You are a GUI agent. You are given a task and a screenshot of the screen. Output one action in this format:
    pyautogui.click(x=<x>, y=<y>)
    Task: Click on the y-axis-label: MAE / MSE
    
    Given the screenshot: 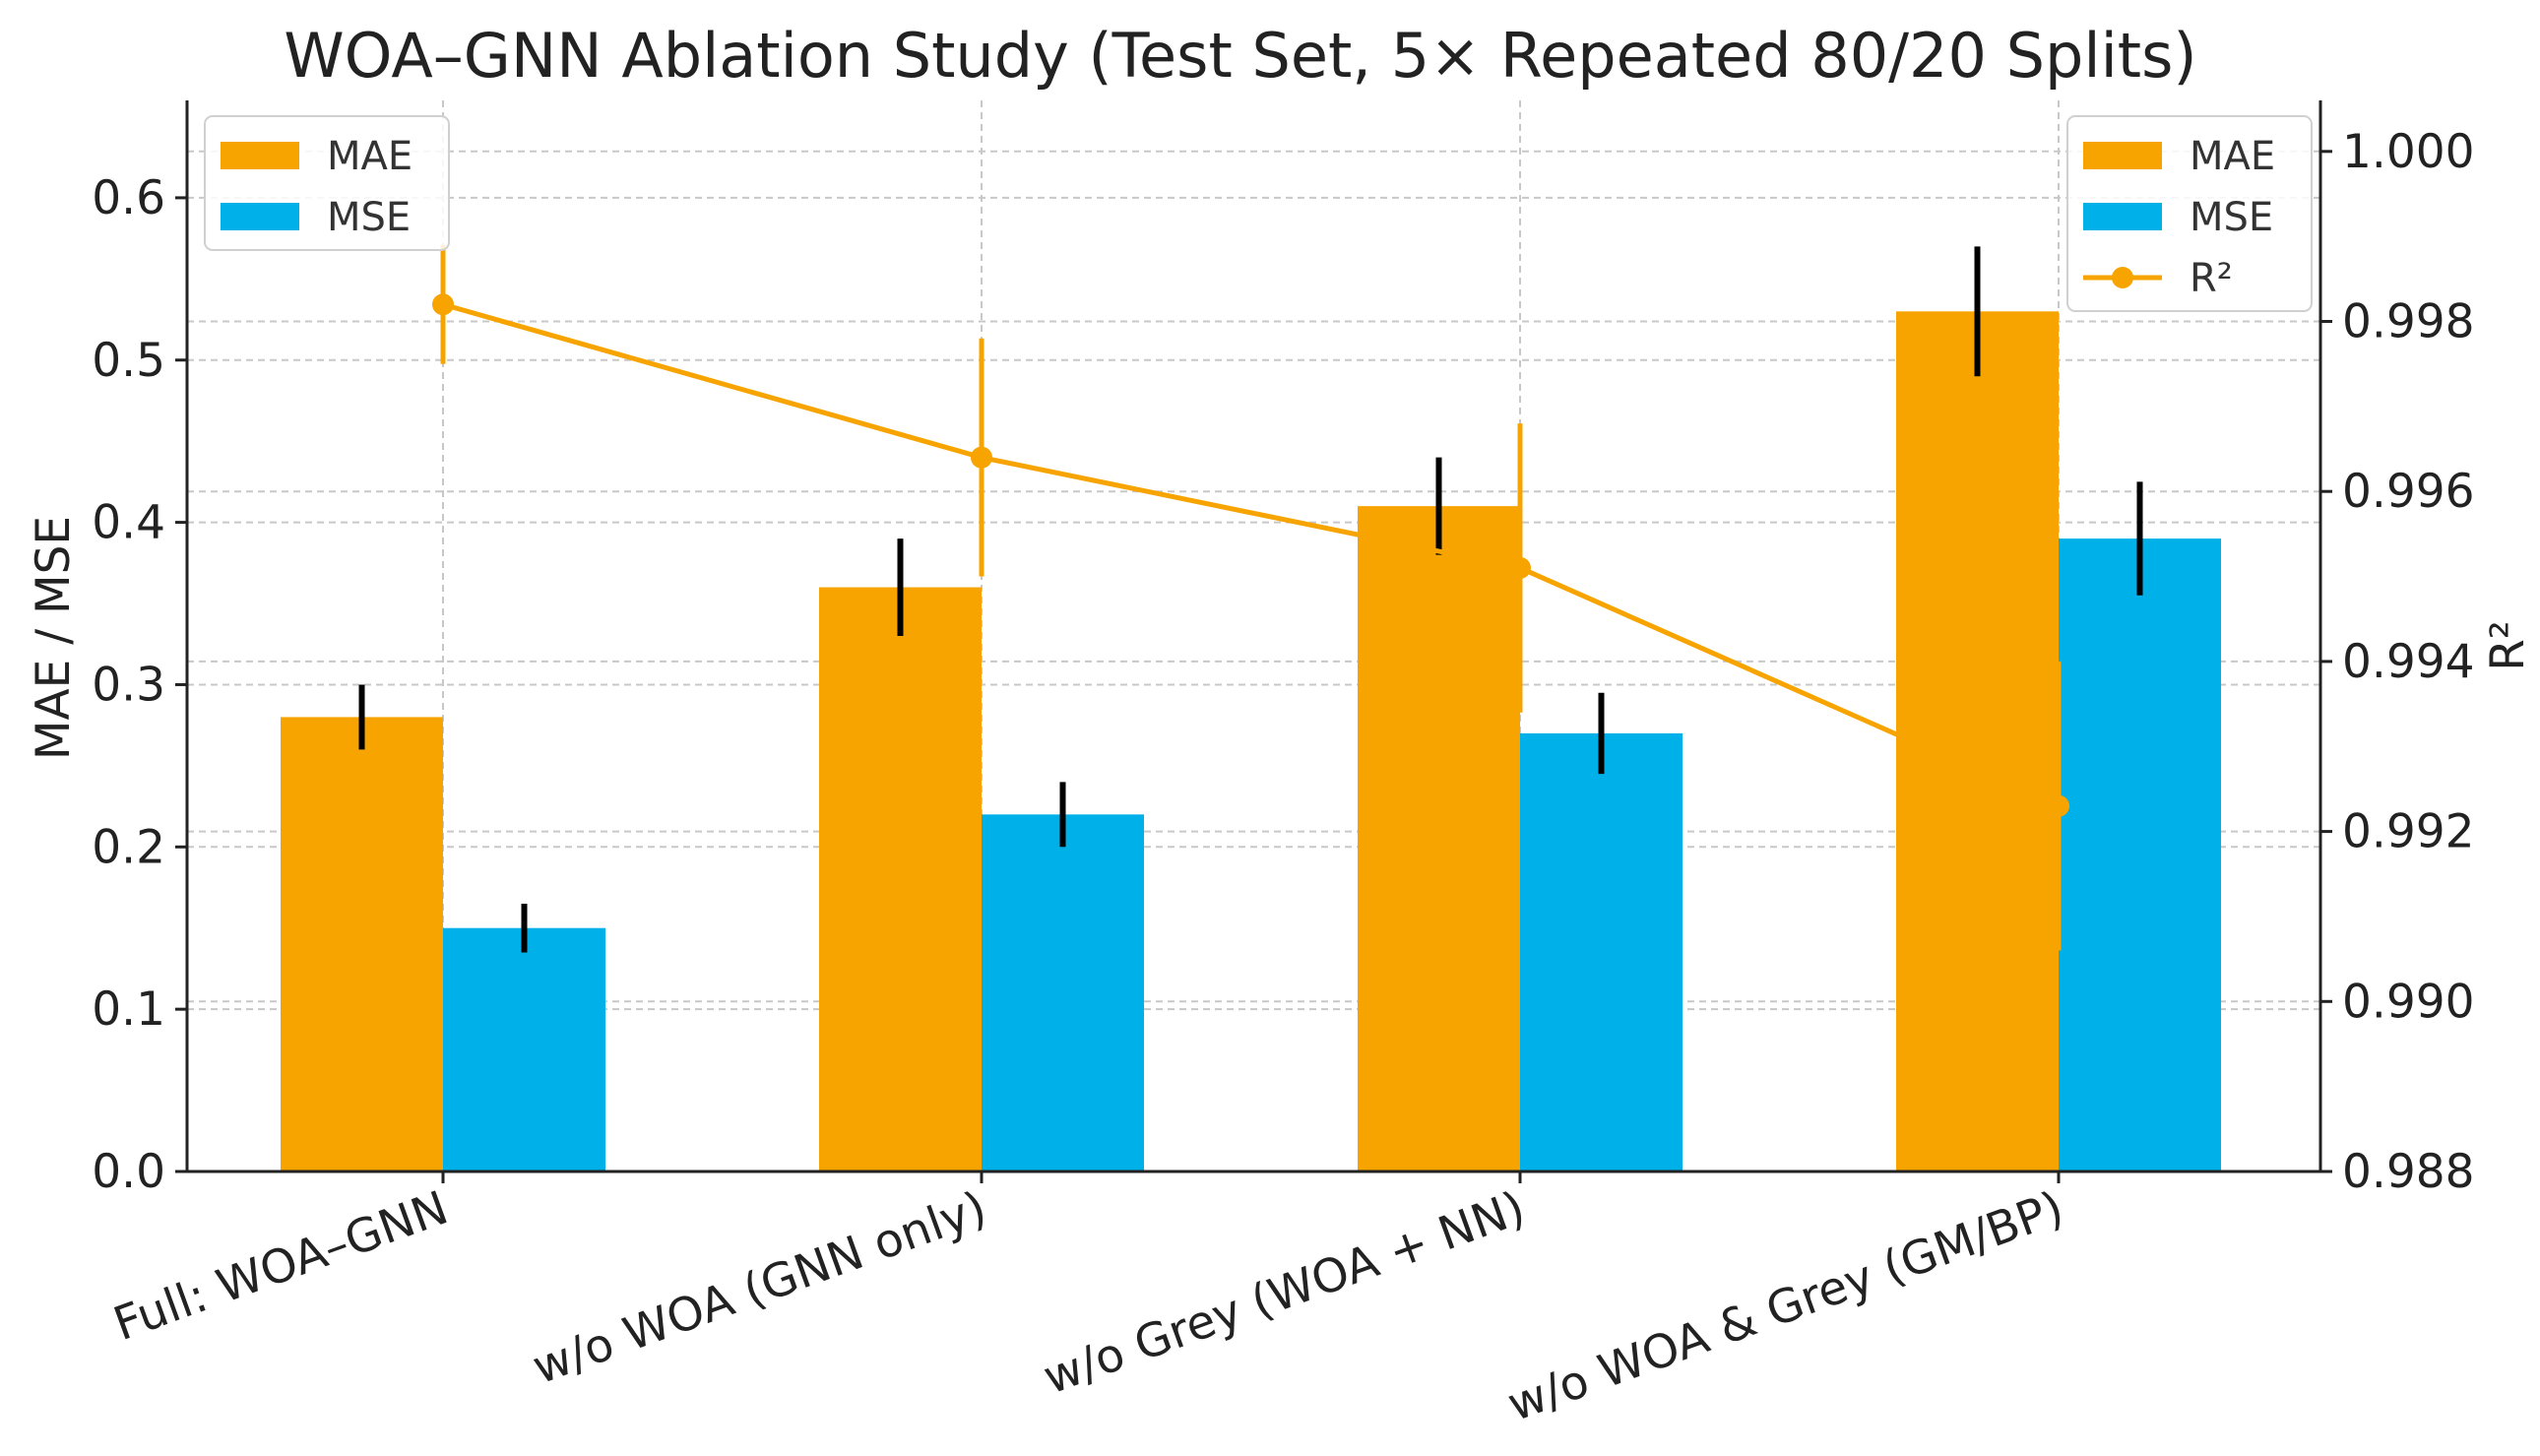 What is the action you would take?
    pyautogui.click(x=54, y=638)
    